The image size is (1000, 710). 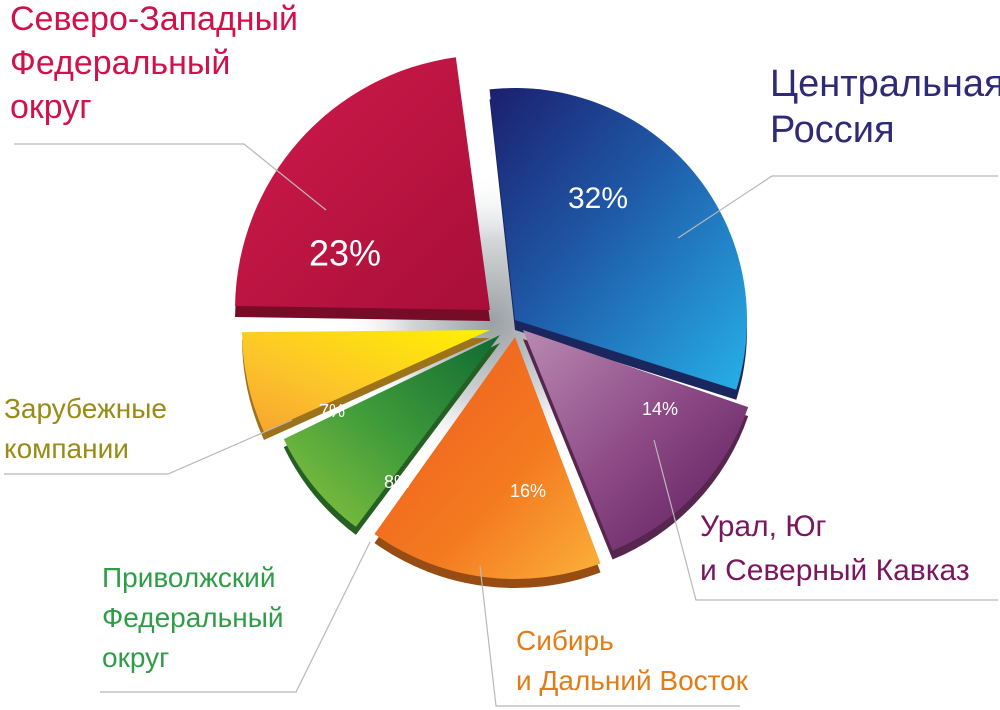 I want to click on category-label-line: Сибирь, so click(x=565, y=640).